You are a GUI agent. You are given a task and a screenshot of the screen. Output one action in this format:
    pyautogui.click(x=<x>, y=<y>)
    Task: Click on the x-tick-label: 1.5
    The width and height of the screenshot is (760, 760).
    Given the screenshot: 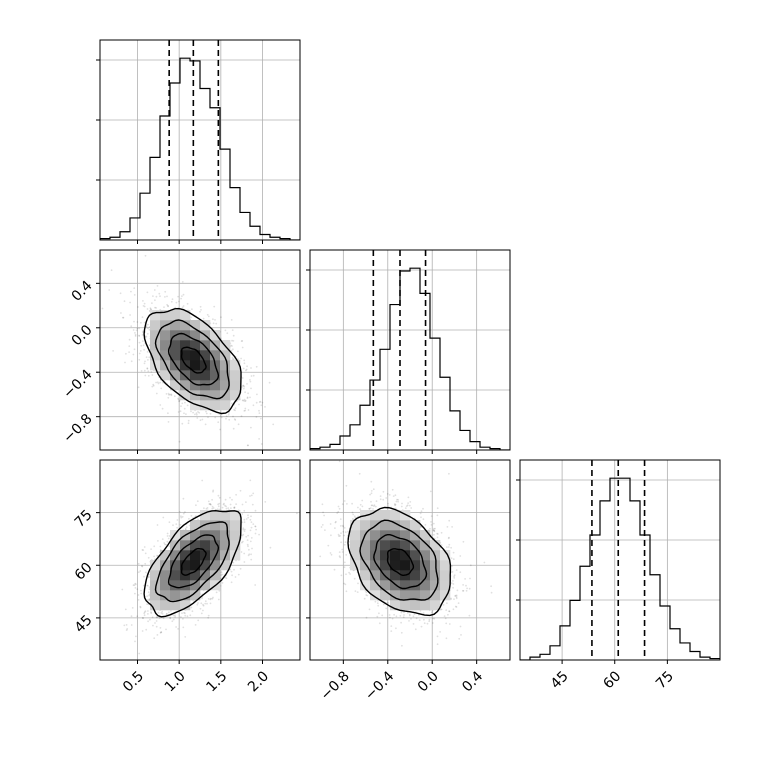 What is the action you would take?
    pyautogui.click(x=216, y=681)
    